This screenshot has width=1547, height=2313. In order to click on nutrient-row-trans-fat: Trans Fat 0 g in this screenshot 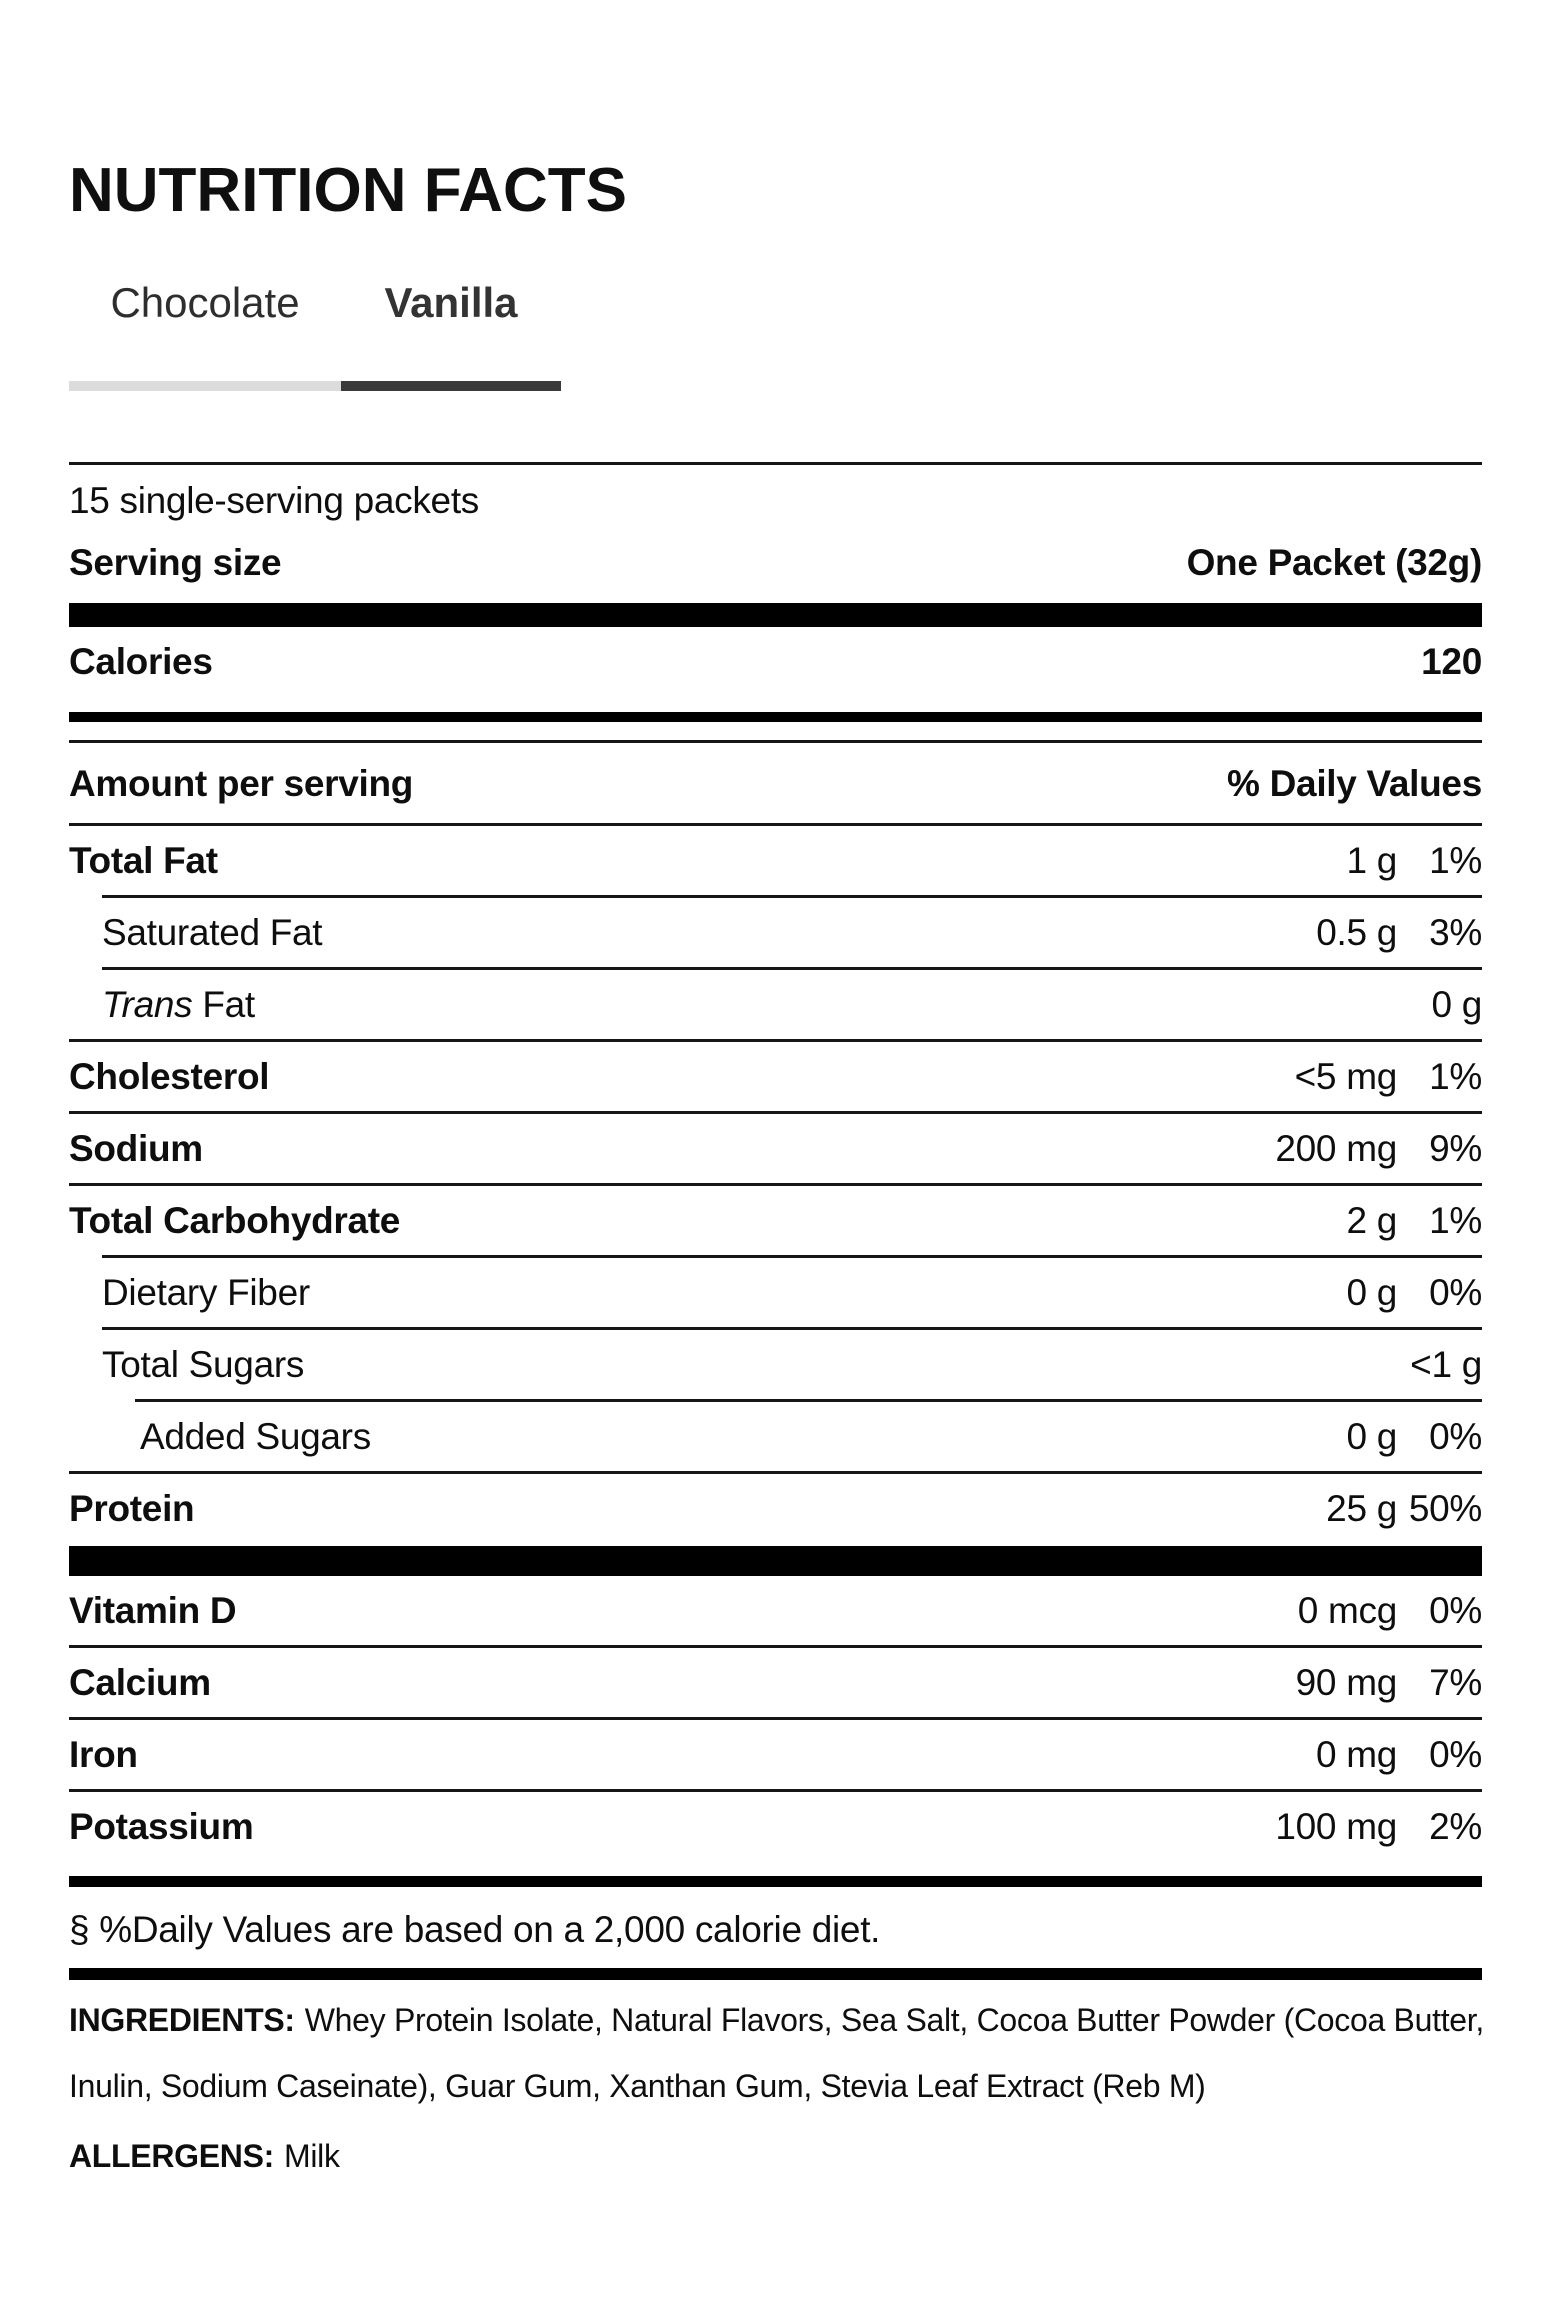, I will do `click(775, 1004)`.